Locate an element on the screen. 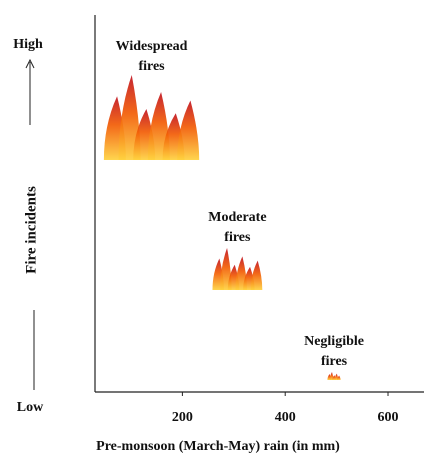 The image size is (424, 455). x-tick-label: 600 is located at coordinates (388, 417).